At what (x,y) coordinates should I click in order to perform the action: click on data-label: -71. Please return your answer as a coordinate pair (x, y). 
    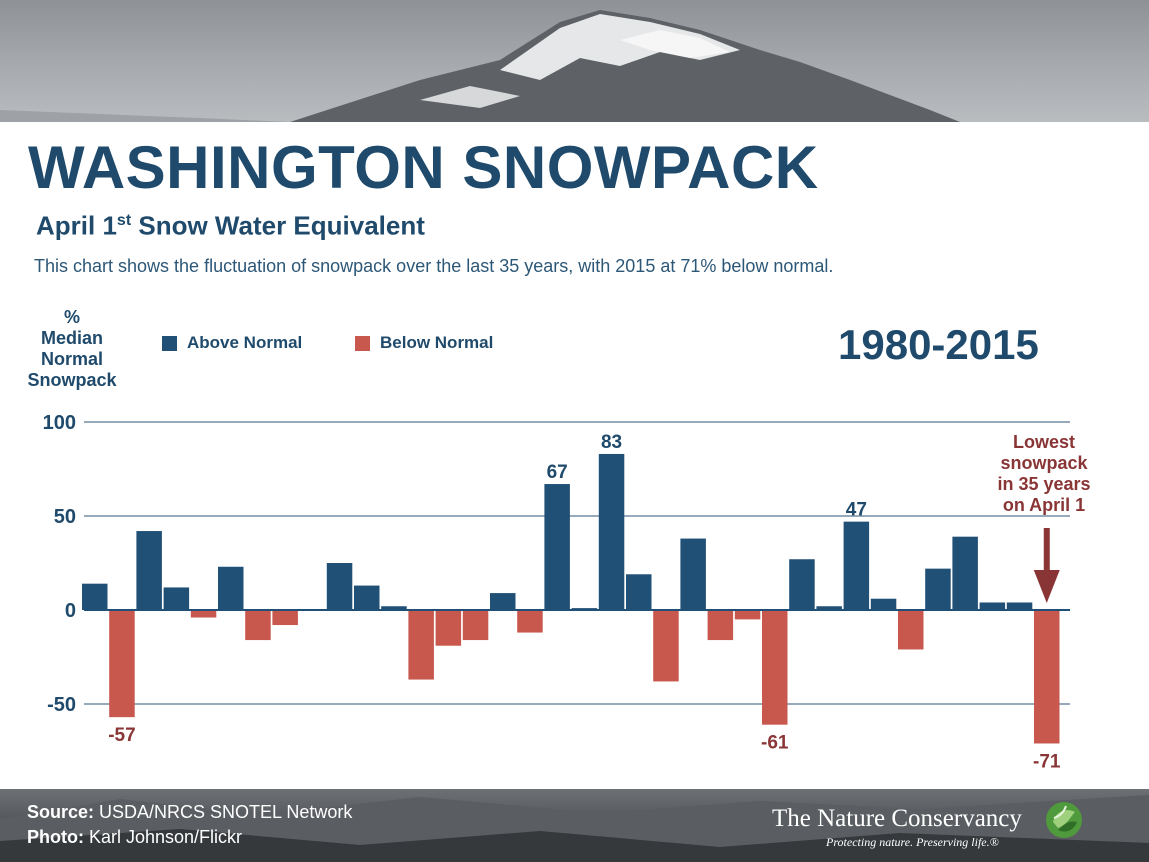
    Looking at the image, I should click on (1047, 761).